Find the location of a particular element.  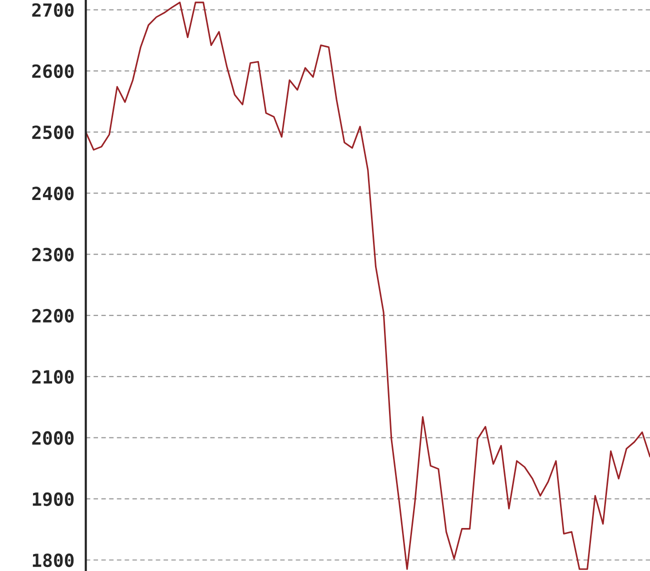

y-tick-label: 1800 is located at coordinates (53, 560).